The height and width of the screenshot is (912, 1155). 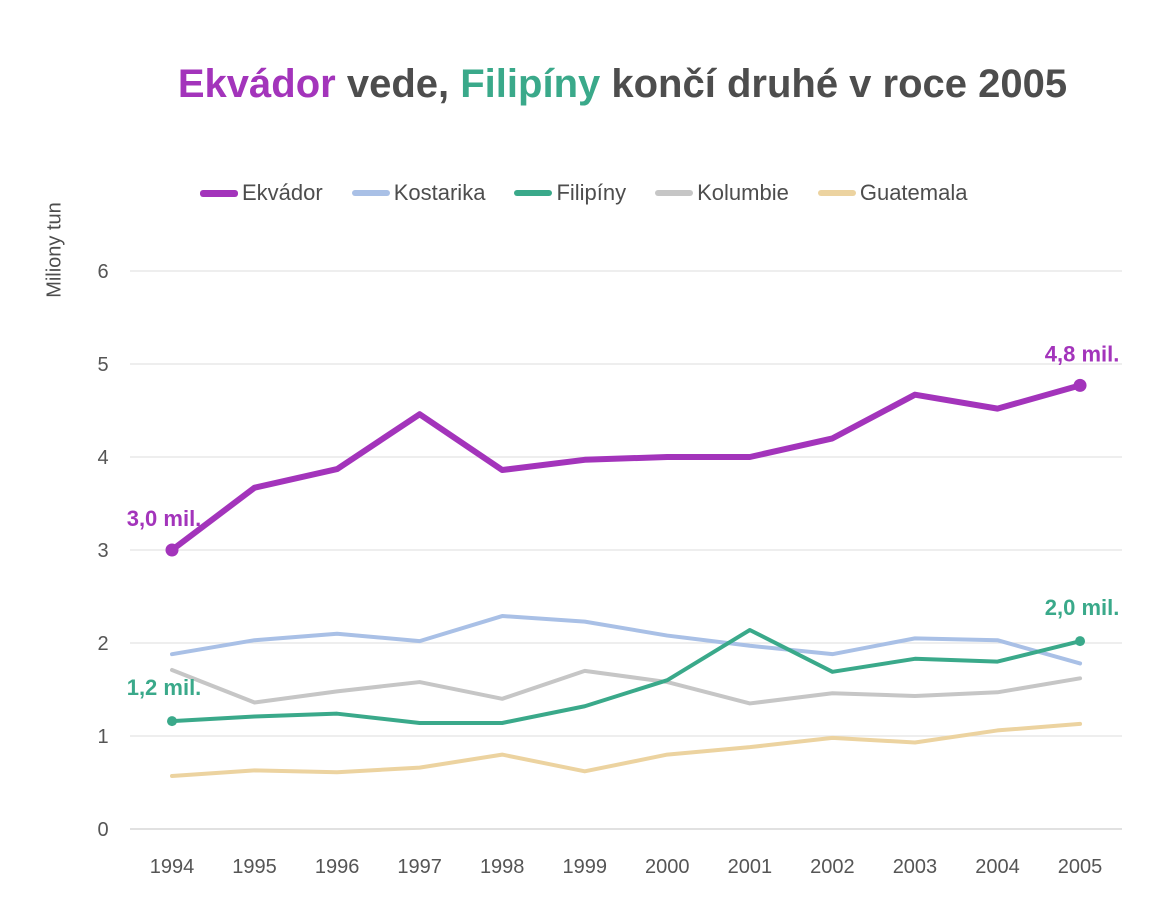 What do you see at coordinates (102, 644) in the screenshot?
I see `y-tick-label: 2` at bounding box center [102, 644].